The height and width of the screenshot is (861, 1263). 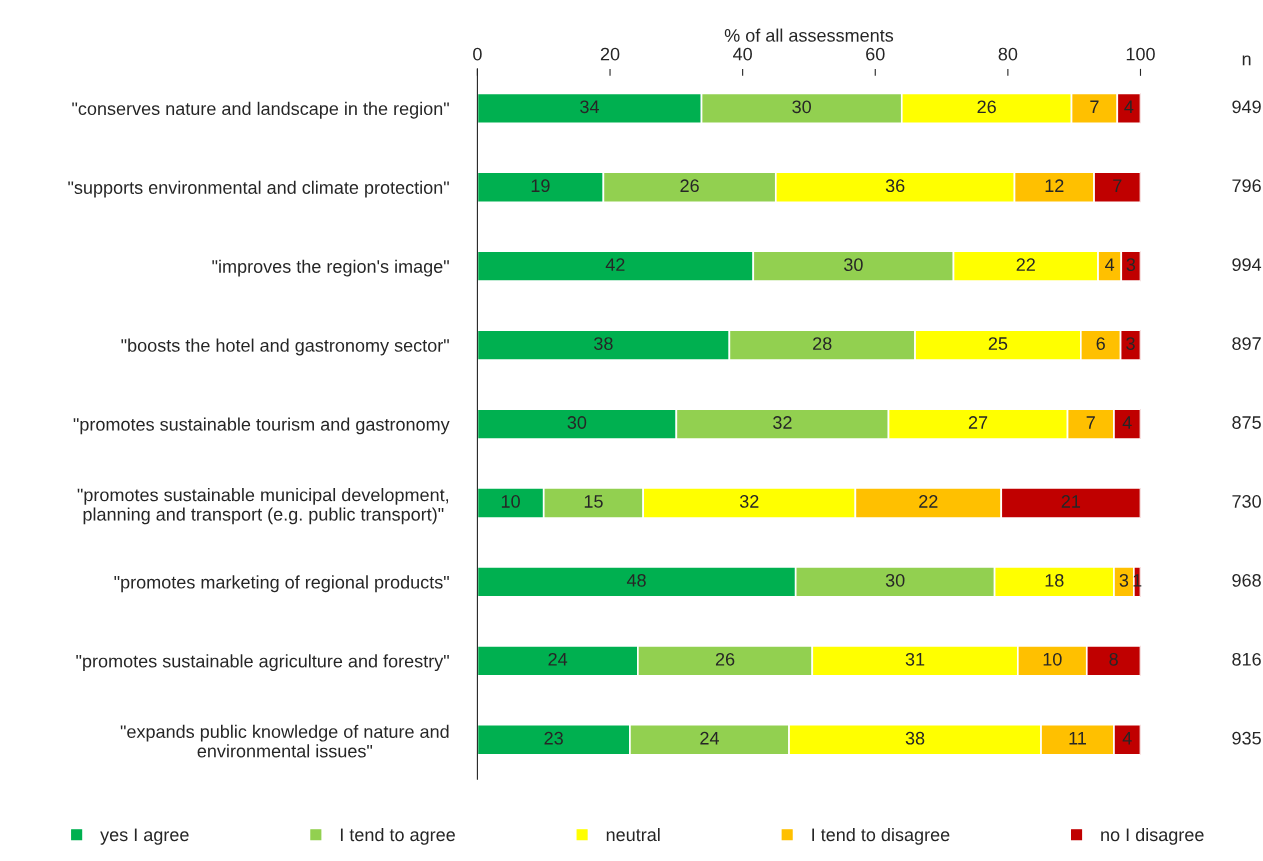 What do you see at coordinates (144, 836) in the screenshot?
I see `legend-label: yes I agree` at bounding box center [144, 836].